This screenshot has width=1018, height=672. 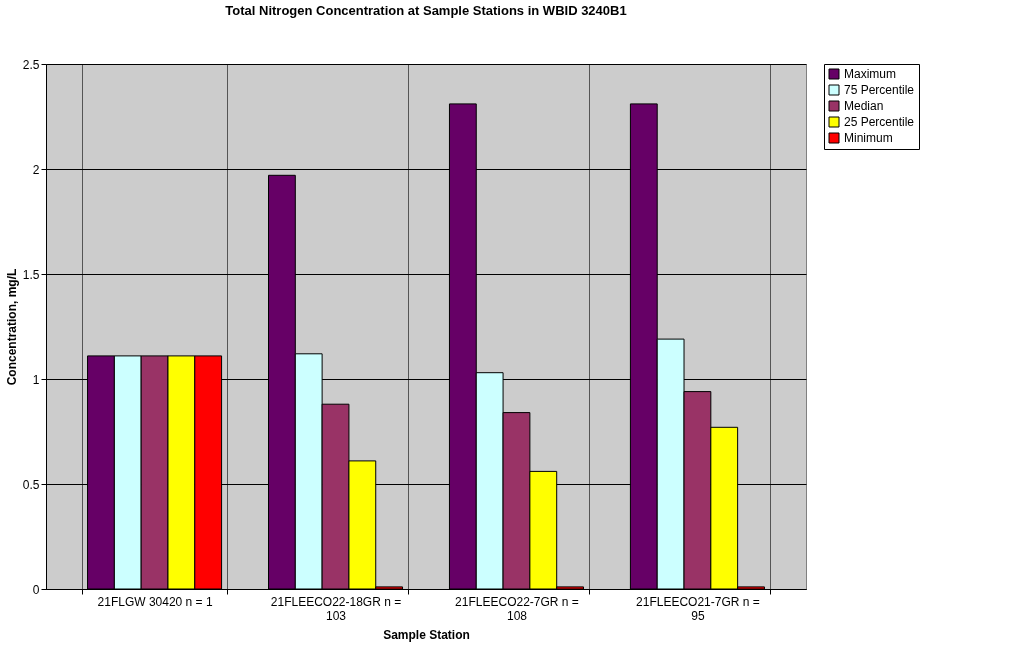 What do you see at coordinates (879, 90) in the screenshot?
I see `legend-label: 75 Percentile` at bounding box center [879, 90].